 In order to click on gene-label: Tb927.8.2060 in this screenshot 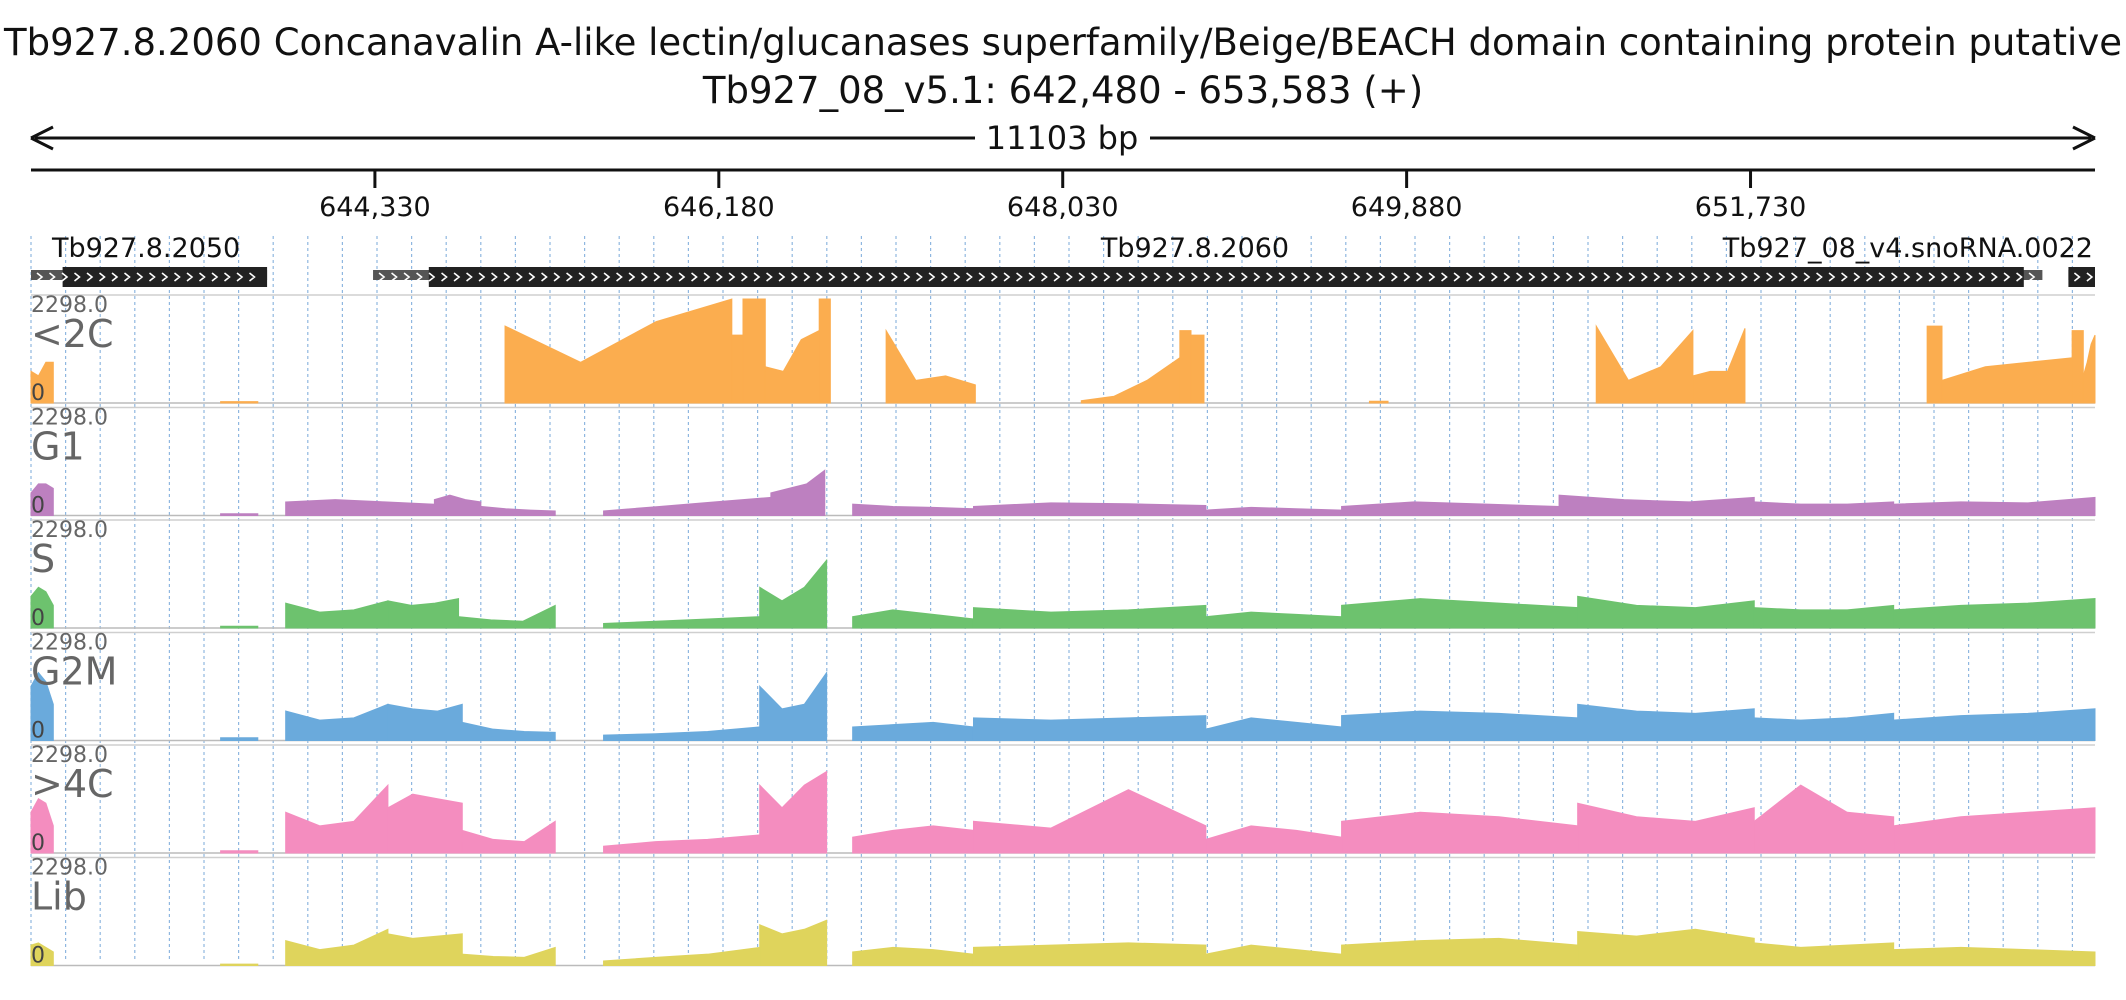, I will do `click(1194, 248)`.